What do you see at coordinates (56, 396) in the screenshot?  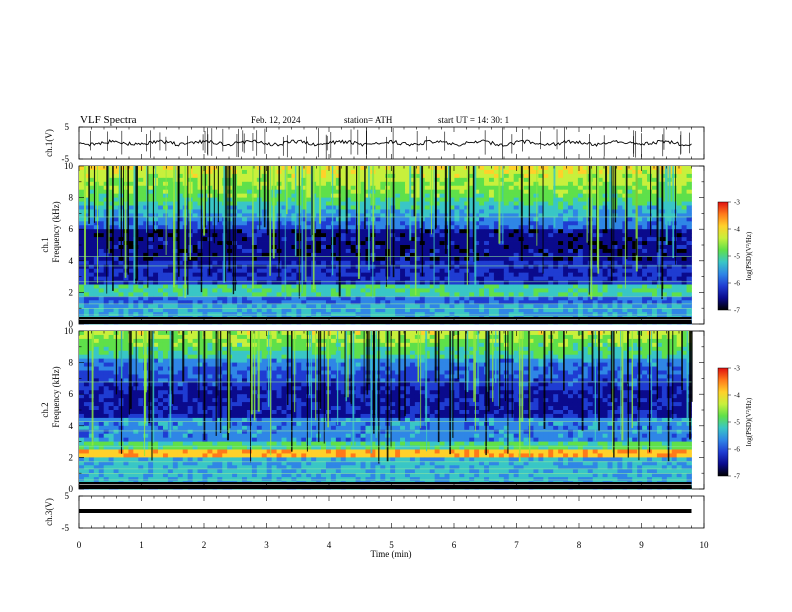 I see `ch2-spectrogram-ylabel-freq: Frequency (kHz)` at bounding box center [56, 396].